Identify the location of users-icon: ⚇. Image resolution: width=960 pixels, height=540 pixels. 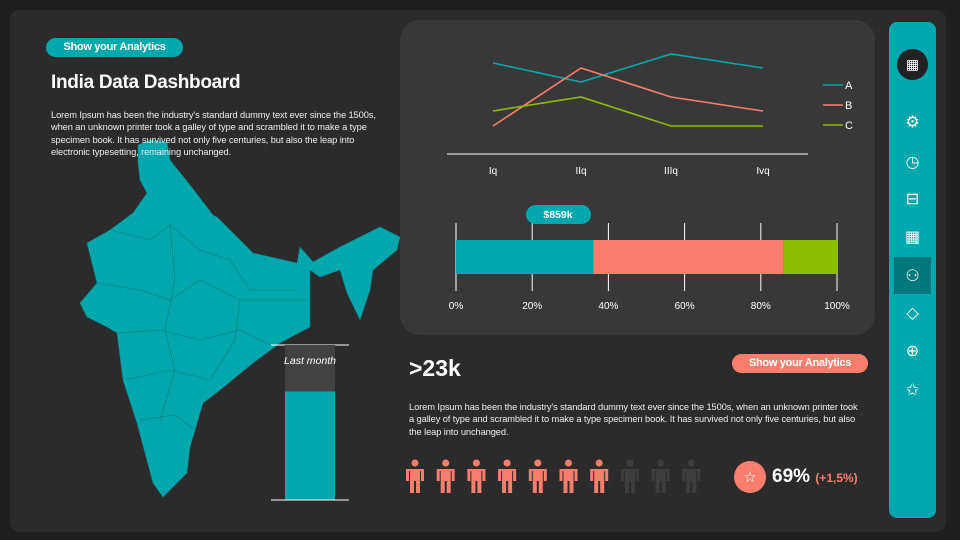
(912, 275).